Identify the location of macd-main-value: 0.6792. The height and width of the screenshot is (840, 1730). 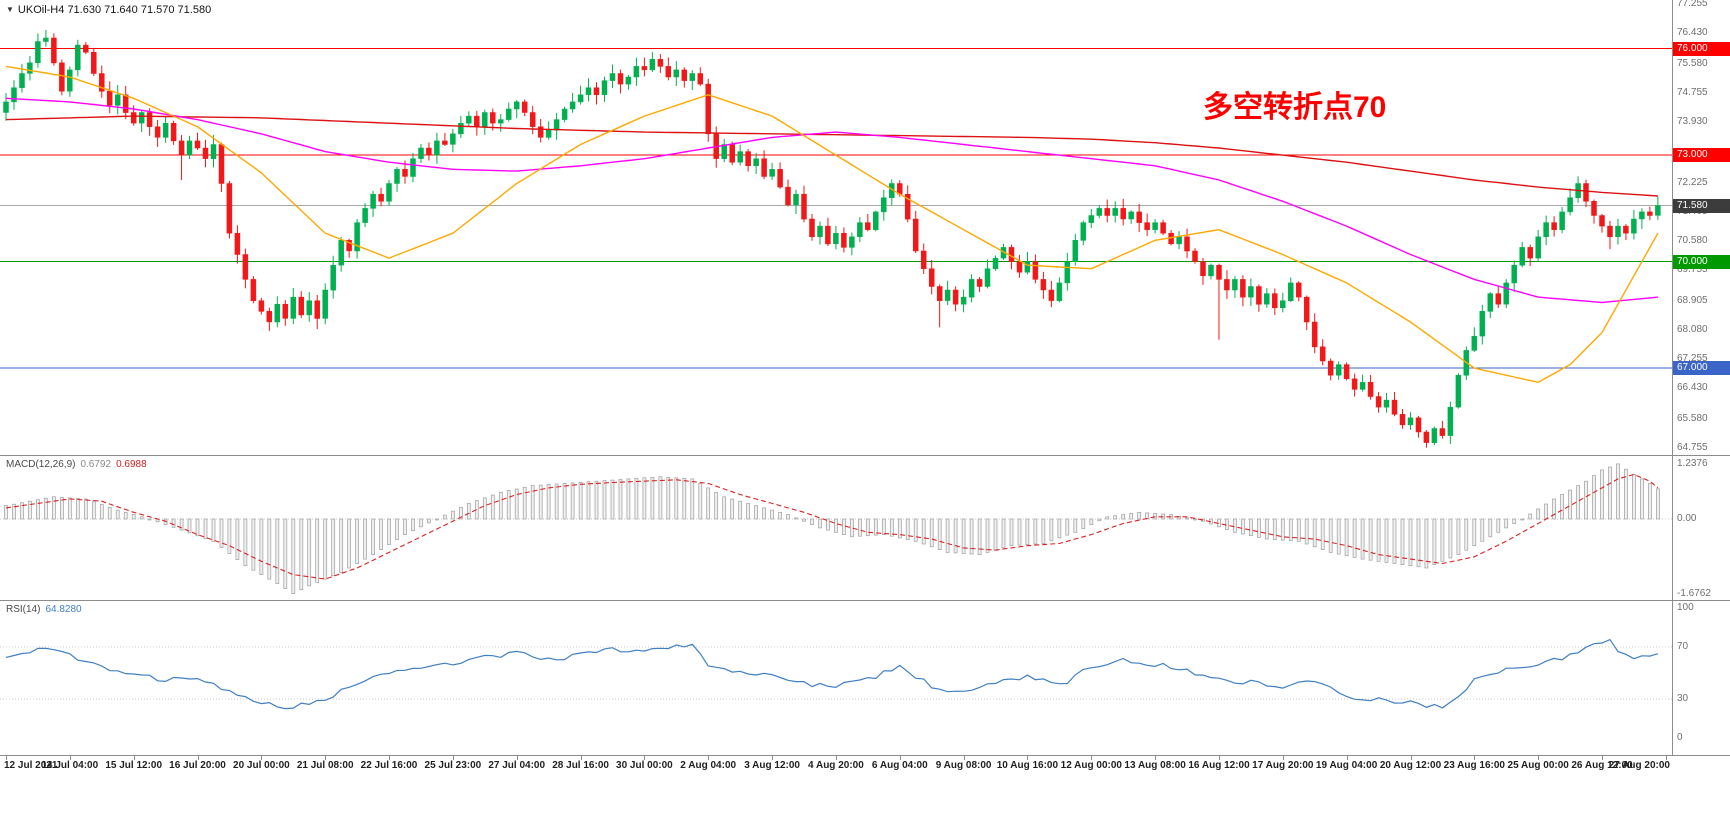
(96, 464).